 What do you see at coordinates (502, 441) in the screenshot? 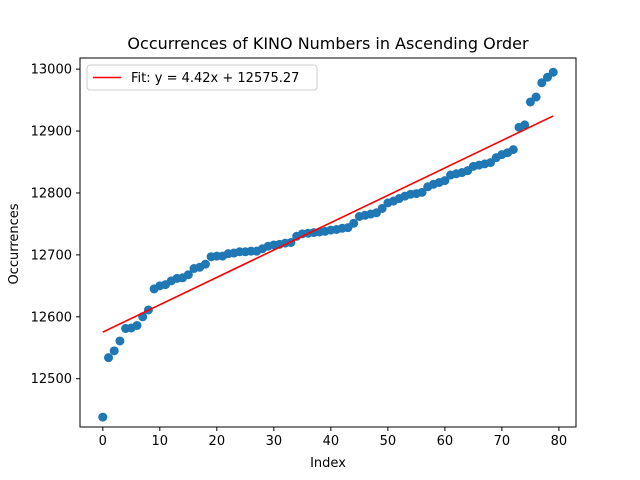
I see `x-tick-label: 70` at bounding box center [502, 441].